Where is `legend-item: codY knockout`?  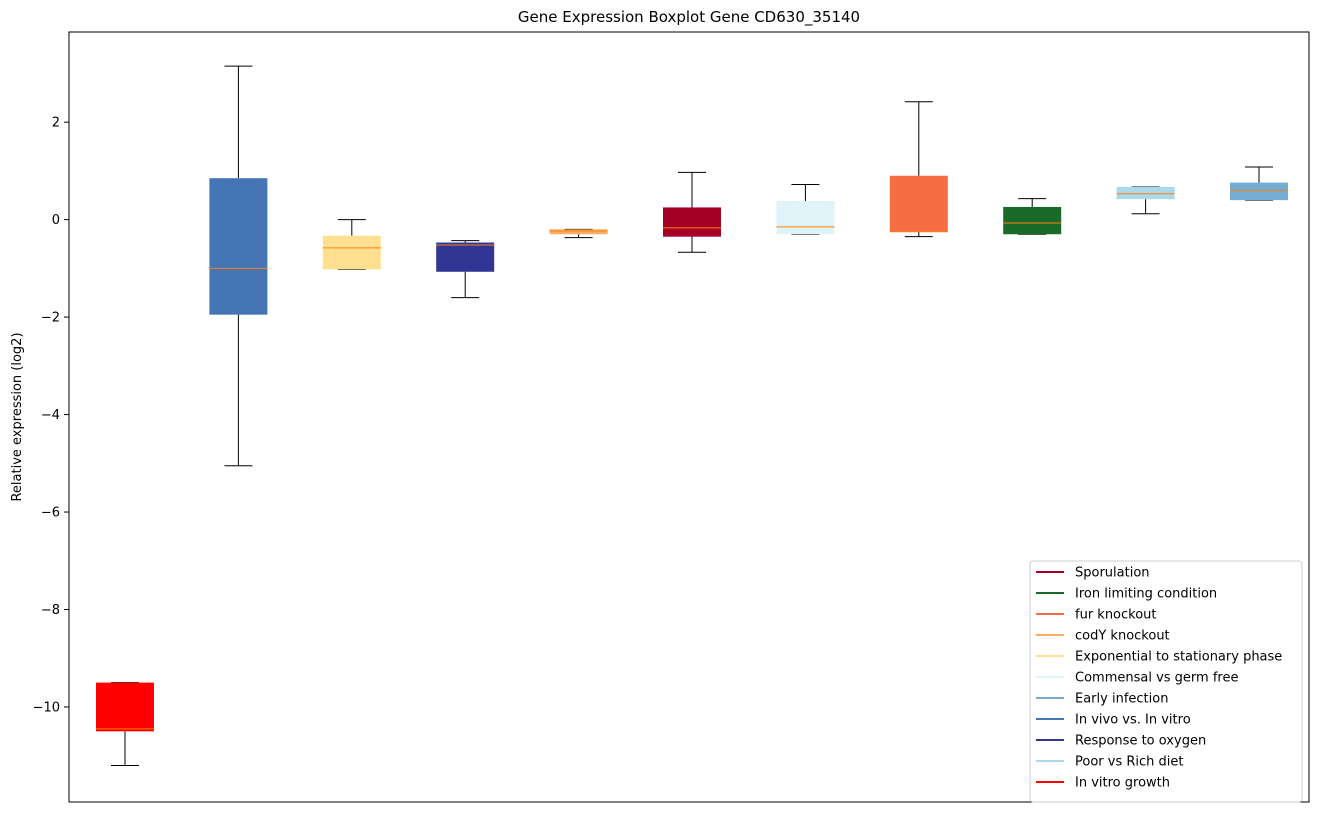 legend-item: codY knockout is located at coordinates (1103, 636).